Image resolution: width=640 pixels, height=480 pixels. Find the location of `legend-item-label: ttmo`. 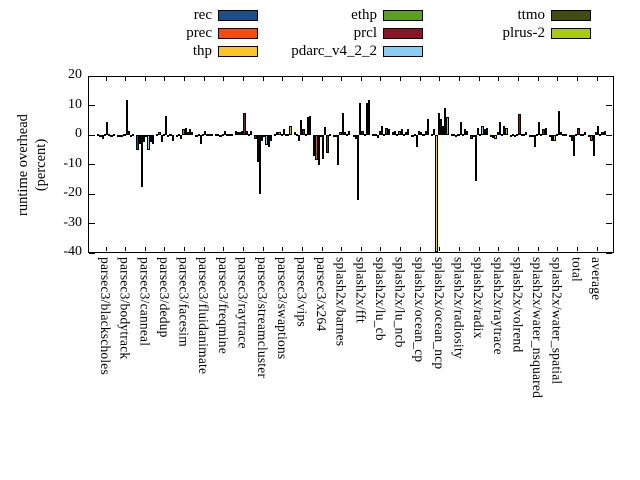

legend-item-label: ttmo is located at coordinates (531, 15).